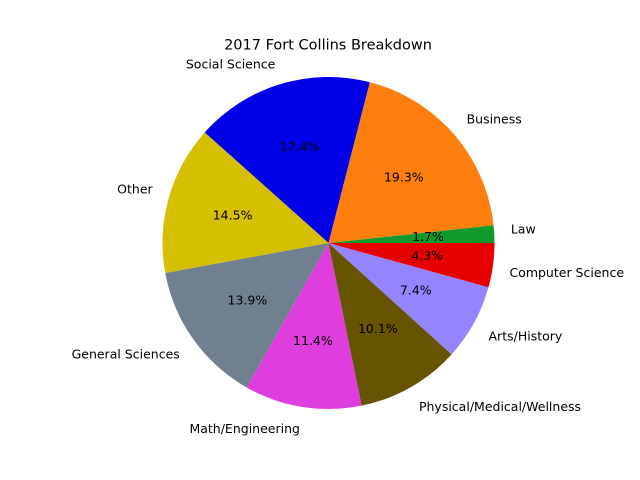 This screenshot has width=640, height=480. I want to click on slice-label-computer-science: Computer Science, so click(566, 272).